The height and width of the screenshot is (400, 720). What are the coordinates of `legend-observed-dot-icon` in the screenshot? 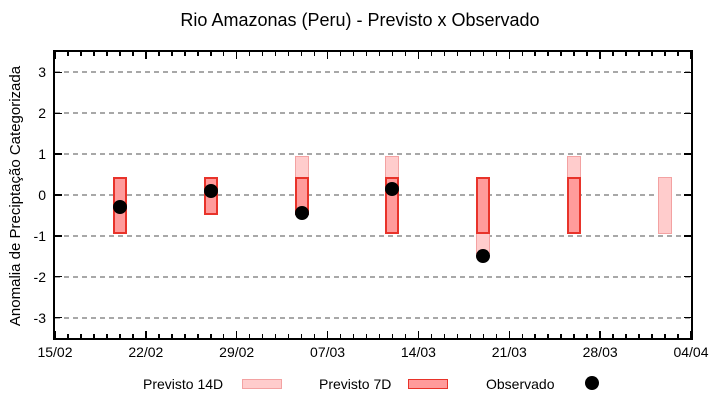 It's located at (592, 383).